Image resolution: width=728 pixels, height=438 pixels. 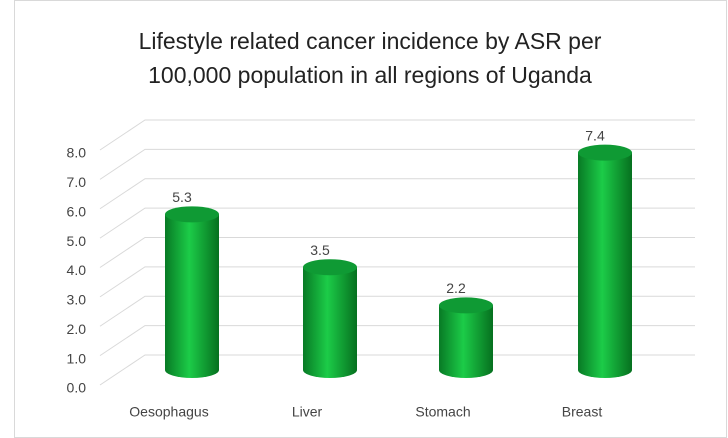 I want to click on y-tick-label: 6.0, so click(x=77, y=211).